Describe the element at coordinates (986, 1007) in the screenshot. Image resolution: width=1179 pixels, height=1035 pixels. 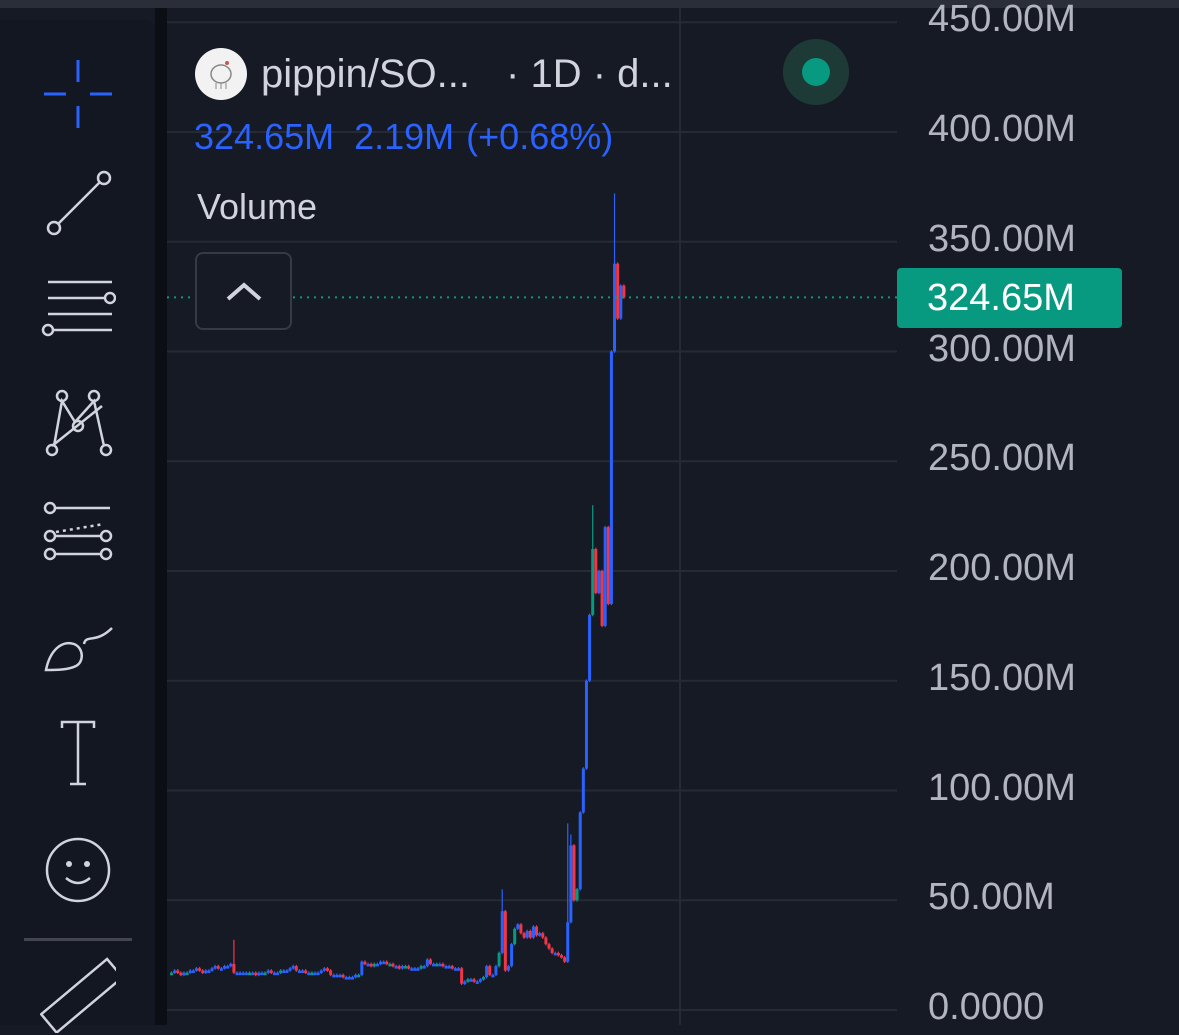
I see `price-scale-label: 0.0000` at that location.